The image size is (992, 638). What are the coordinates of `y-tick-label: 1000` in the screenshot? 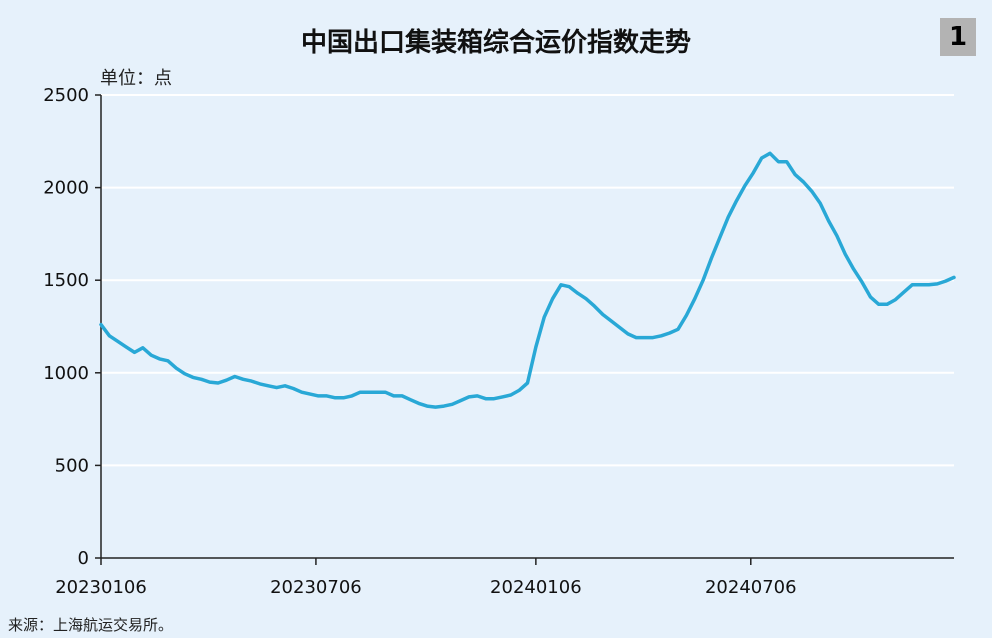 It's located at (66, 373).